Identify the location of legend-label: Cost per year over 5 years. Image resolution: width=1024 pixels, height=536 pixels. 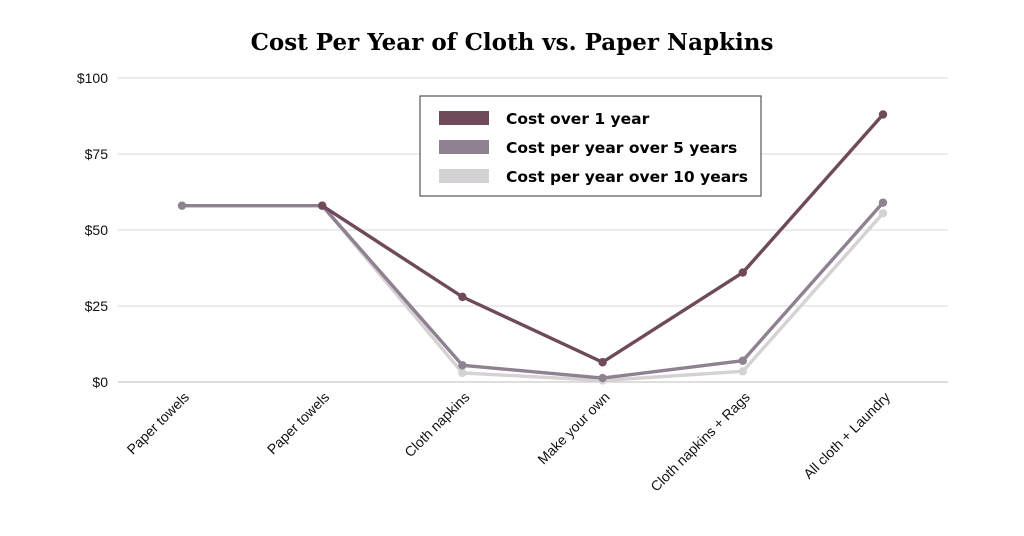
(621, 148).